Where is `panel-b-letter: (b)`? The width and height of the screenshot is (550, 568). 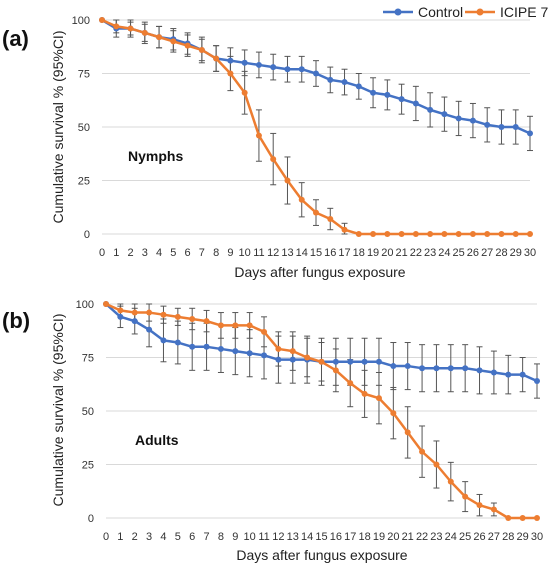
panel-b-letter: (b) is located at coordinates (16, 320).